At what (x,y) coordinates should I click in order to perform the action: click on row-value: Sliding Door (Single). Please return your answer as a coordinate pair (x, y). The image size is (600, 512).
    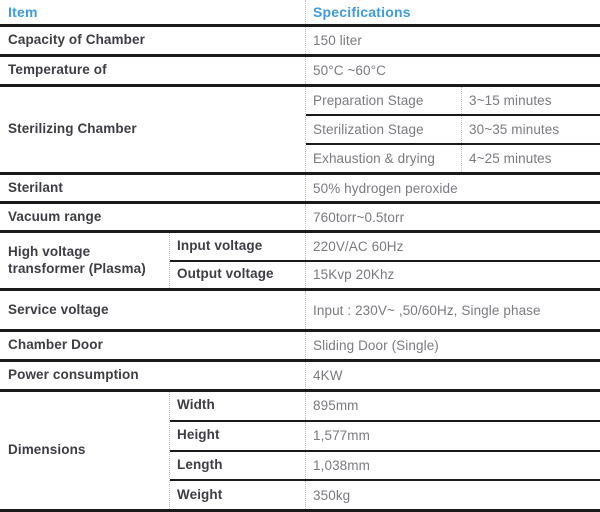
    Looking at the image, I should click on (376, 345).